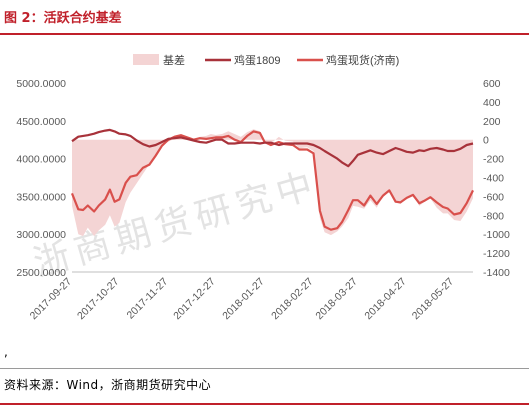  What do you see at coordinates (496, 254) in the screenshot?
I see `right-axis-tick-label: -1200` at bounding box center [496, 254].